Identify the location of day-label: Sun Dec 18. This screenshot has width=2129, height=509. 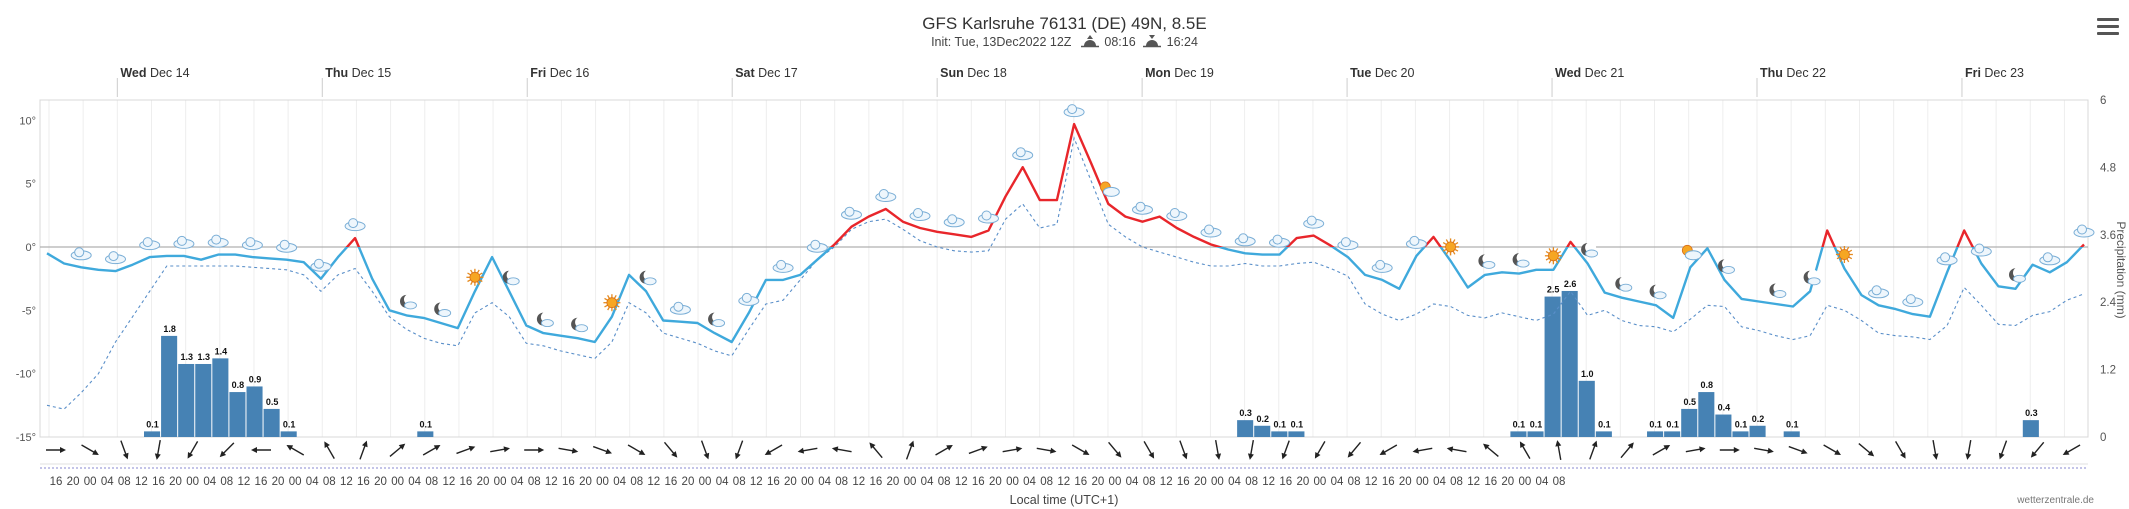
(973, 73).